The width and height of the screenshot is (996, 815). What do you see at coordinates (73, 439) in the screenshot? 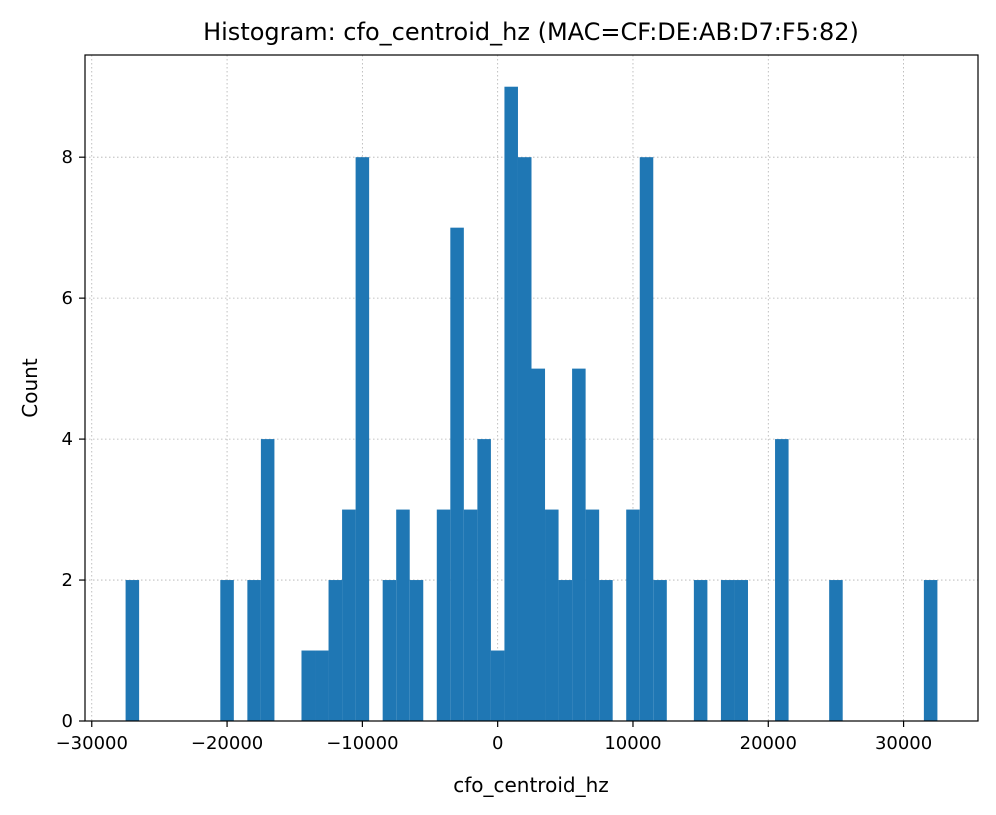
I see `y-axis-ticks: 0 2 4 6 8` at bounding box center [73, 439].